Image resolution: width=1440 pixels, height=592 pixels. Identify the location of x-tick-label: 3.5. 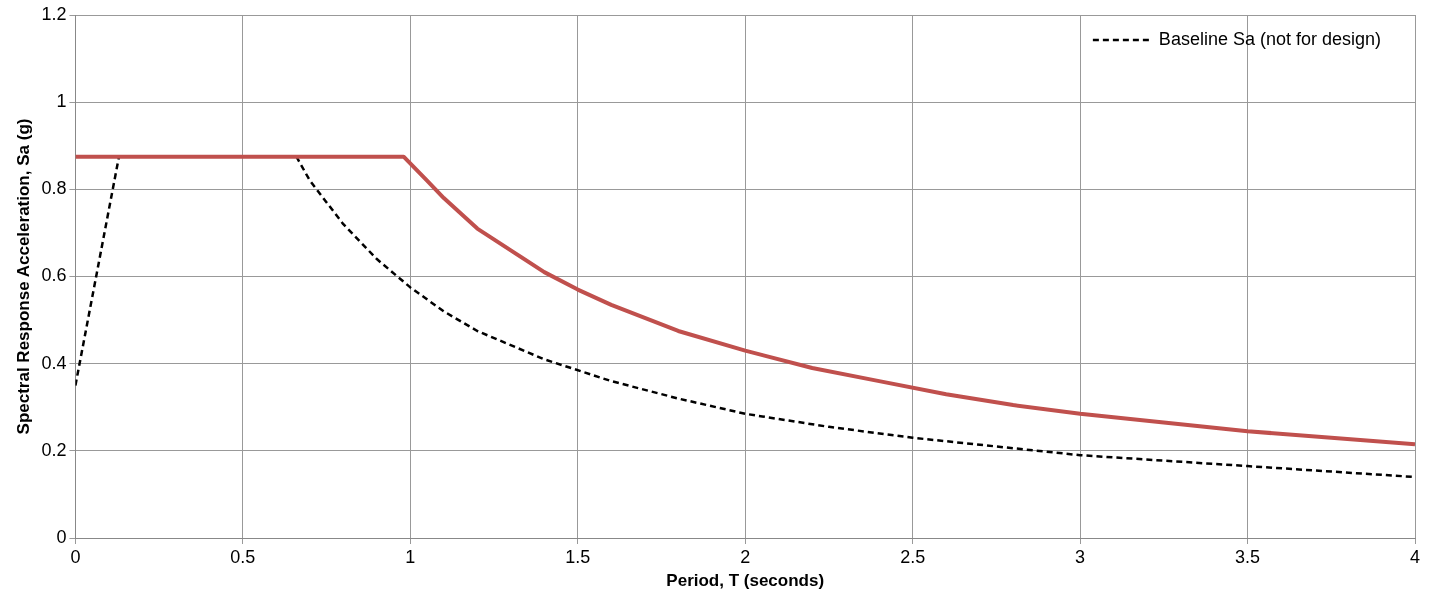
(1248, 556).